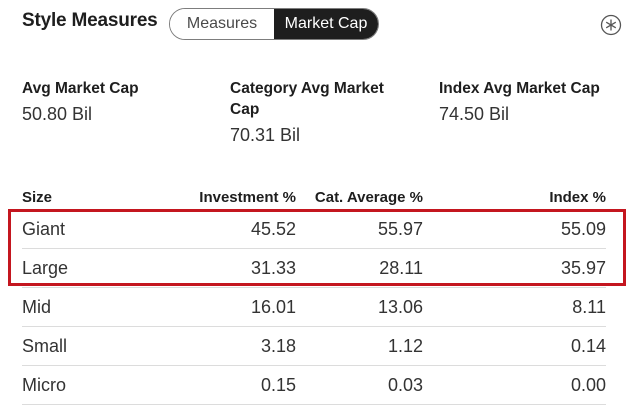 The image size is (640, 412). Describe the element at coordinates (222, 24) in the screenshot. I see `tab-measures: Measures` at that location.